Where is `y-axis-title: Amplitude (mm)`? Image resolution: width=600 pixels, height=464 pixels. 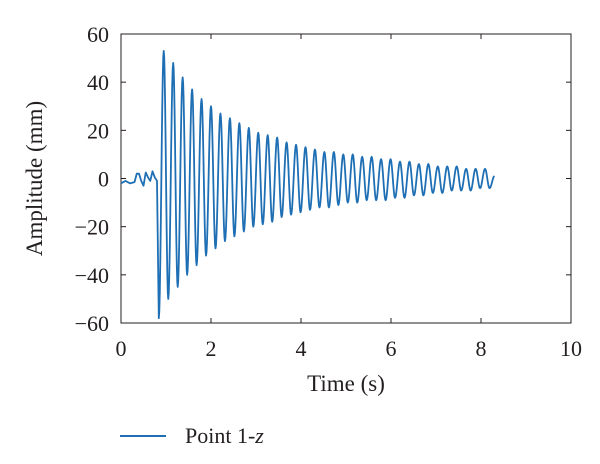
y-axis-title: Amplitude (mm) is located at coordinates (34, 178).